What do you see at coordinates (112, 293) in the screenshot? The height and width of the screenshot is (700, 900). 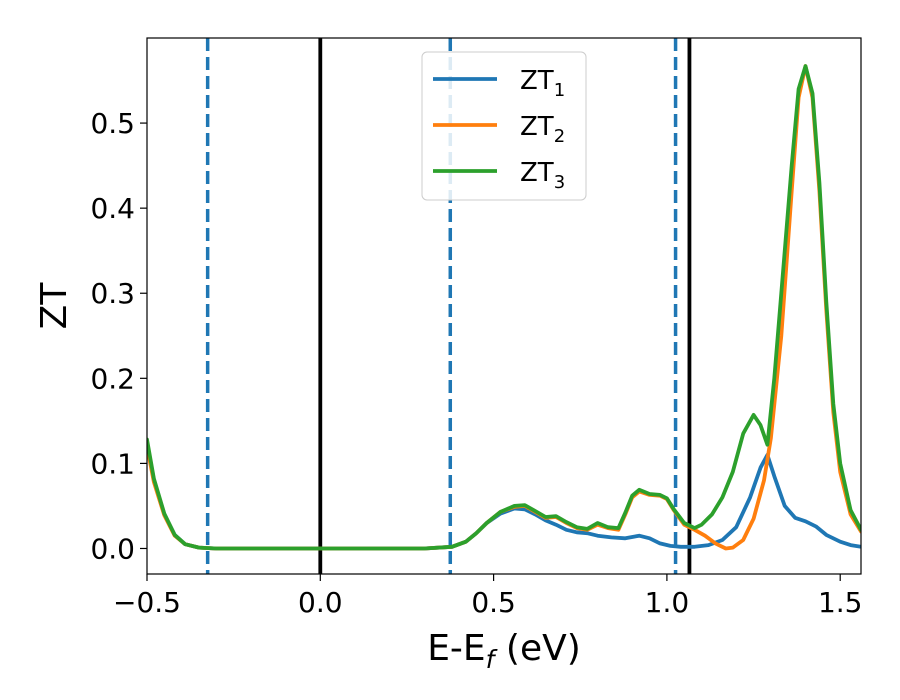 I see `y-tick-label: 0.3` at bounding box center [112, 293].